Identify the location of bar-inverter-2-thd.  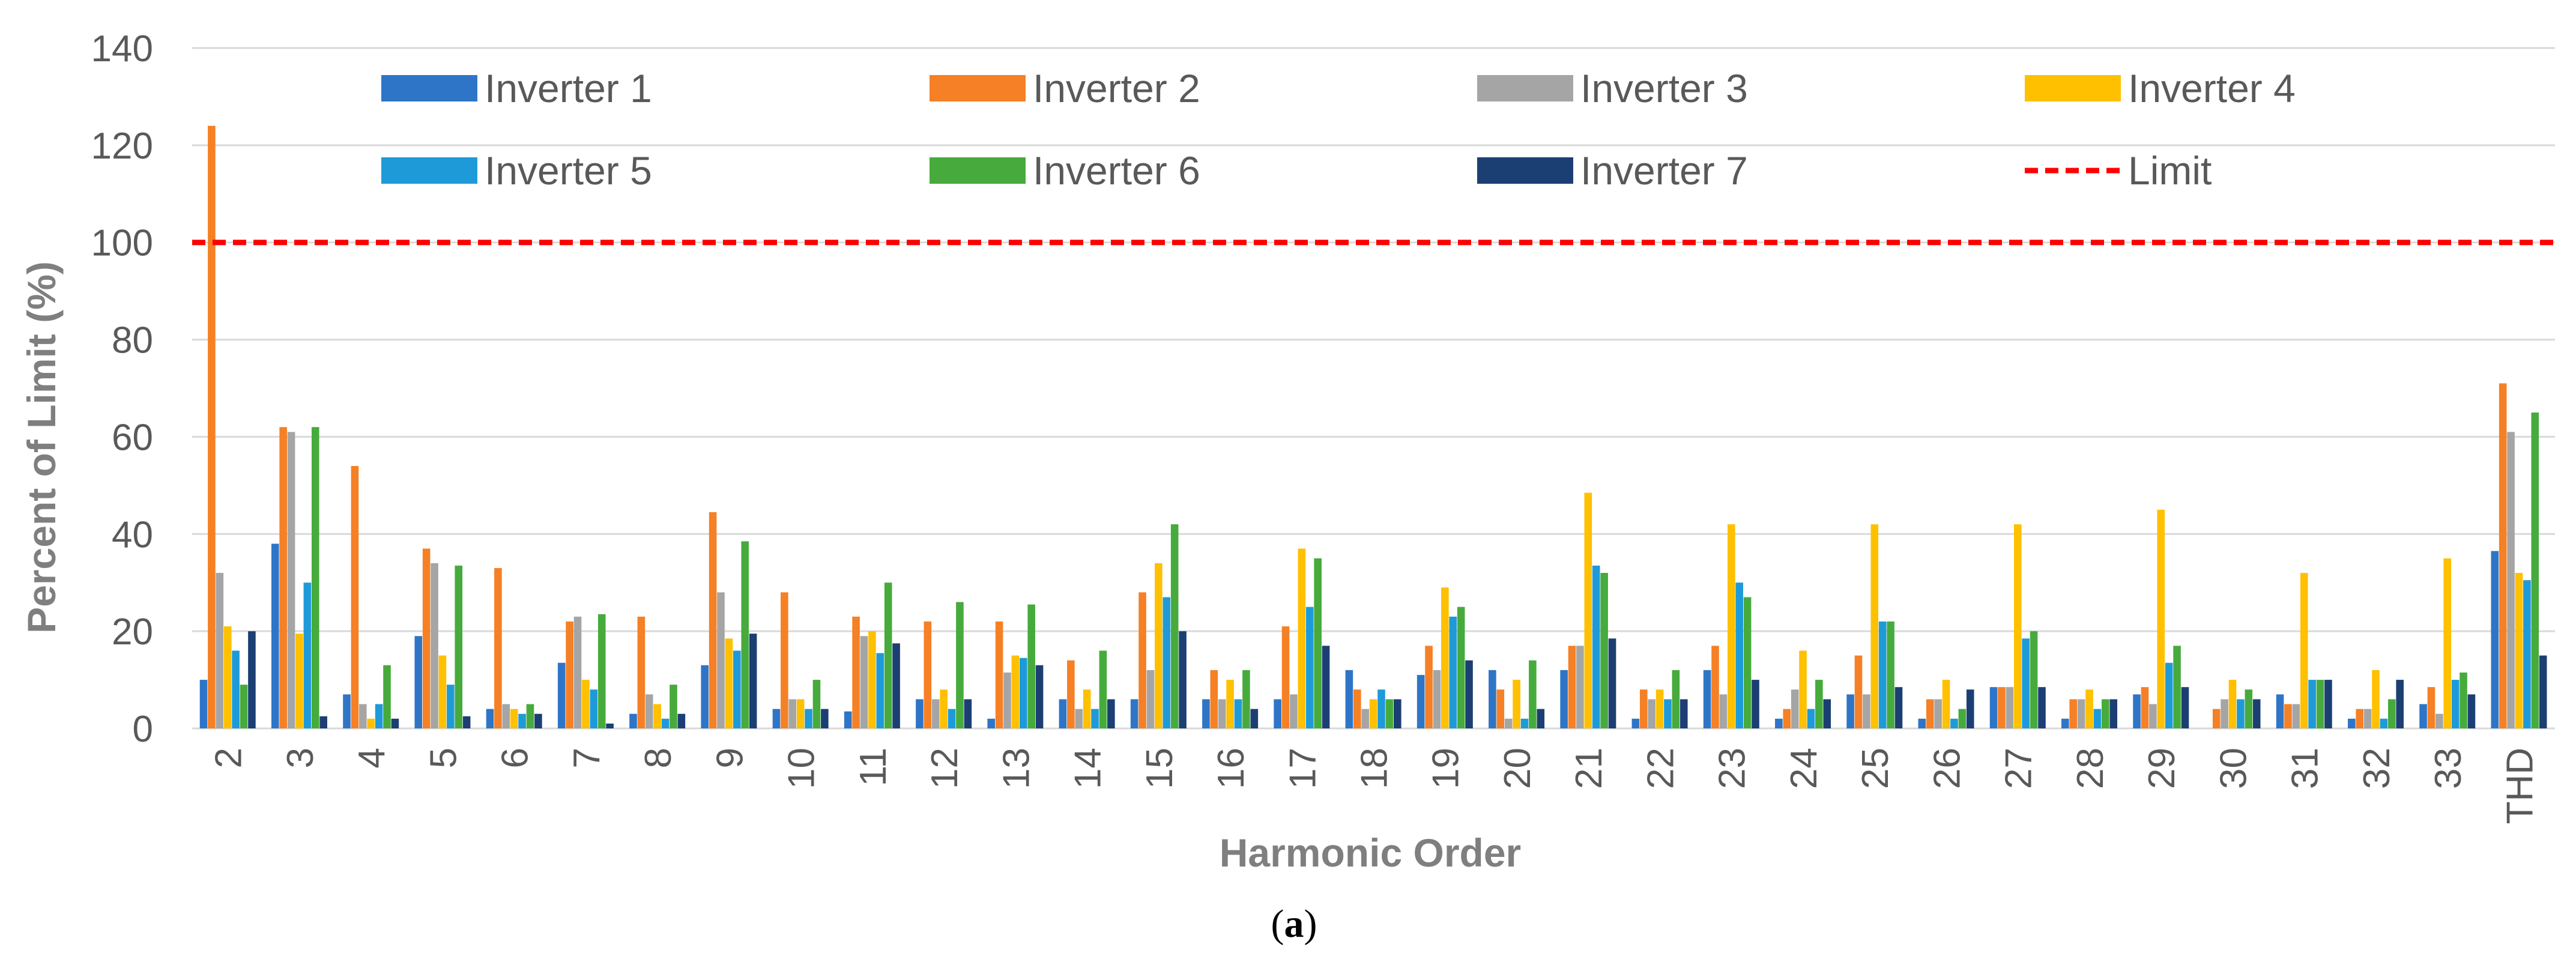
(2503, 555).